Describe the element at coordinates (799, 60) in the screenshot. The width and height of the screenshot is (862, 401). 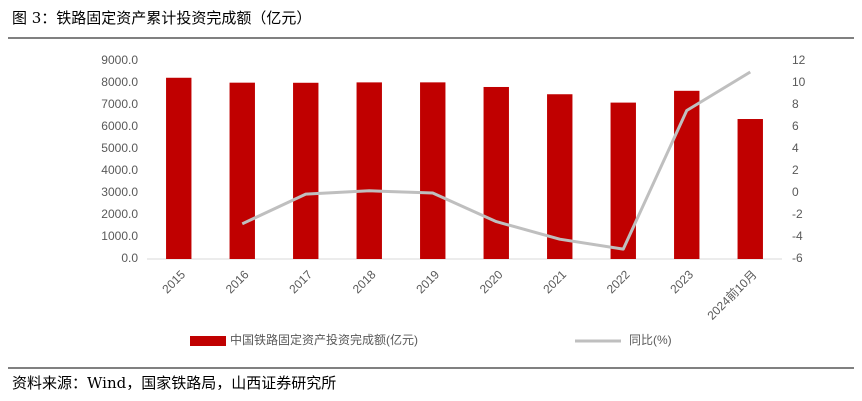
I see `y2-tick-label: 12` at that location.